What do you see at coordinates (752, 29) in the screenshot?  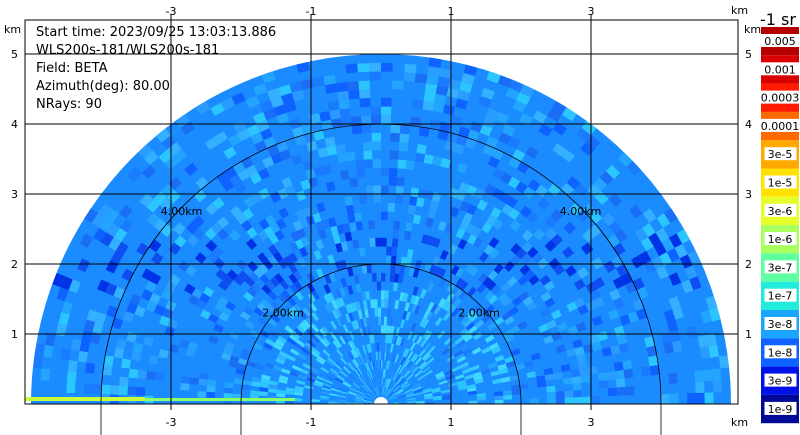 I see `y-unit-right: km` at bounding box center [752, 29].